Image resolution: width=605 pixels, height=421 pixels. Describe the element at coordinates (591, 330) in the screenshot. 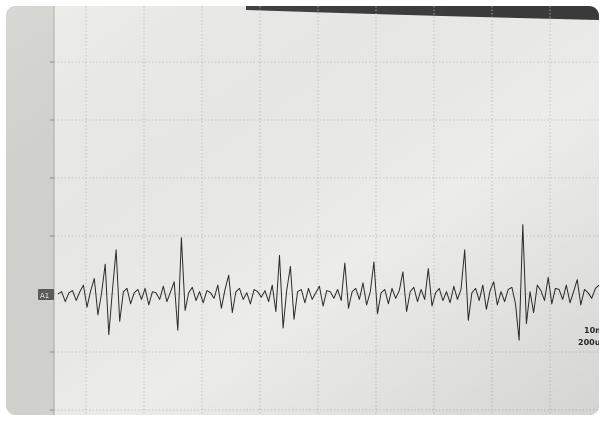

I see `time-per-div-label: 10ms` at that location.